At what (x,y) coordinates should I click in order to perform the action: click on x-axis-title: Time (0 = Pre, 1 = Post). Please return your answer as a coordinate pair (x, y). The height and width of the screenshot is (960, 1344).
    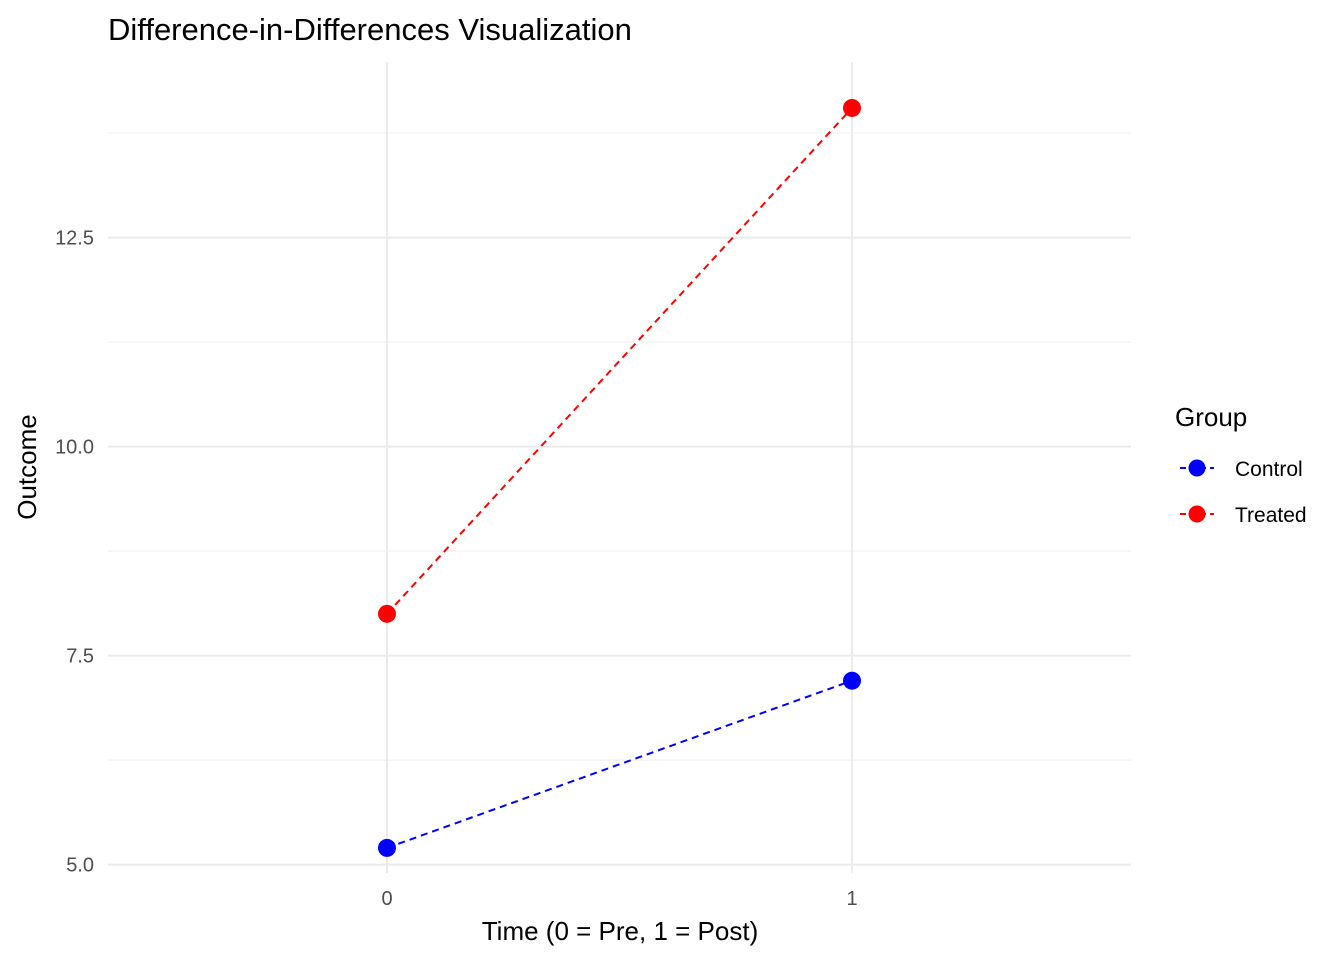
    Looking at the image, I should click on (620, 931).